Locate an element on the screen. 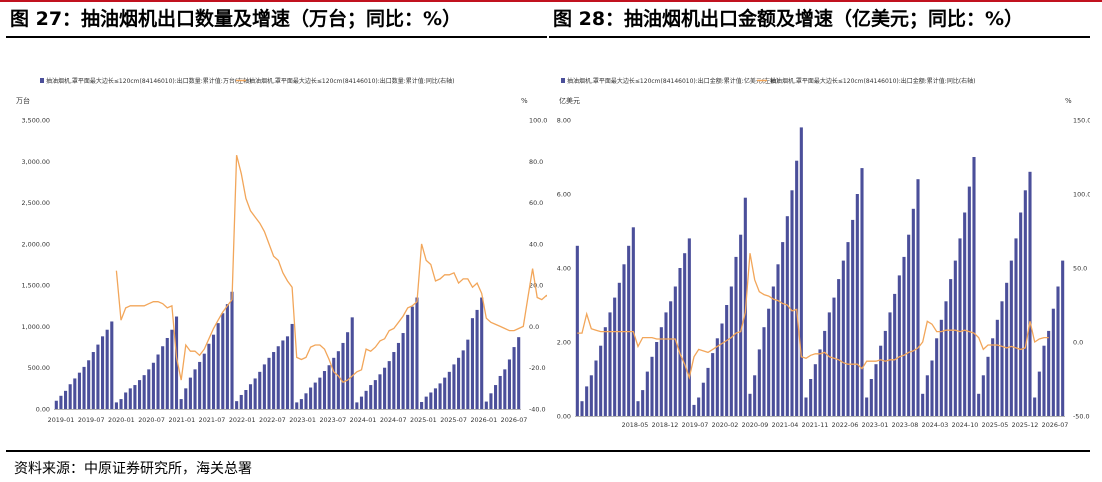 The image size is (1102, 482). x-tick-label: 2019-07 is located at coordinates (91, 420).